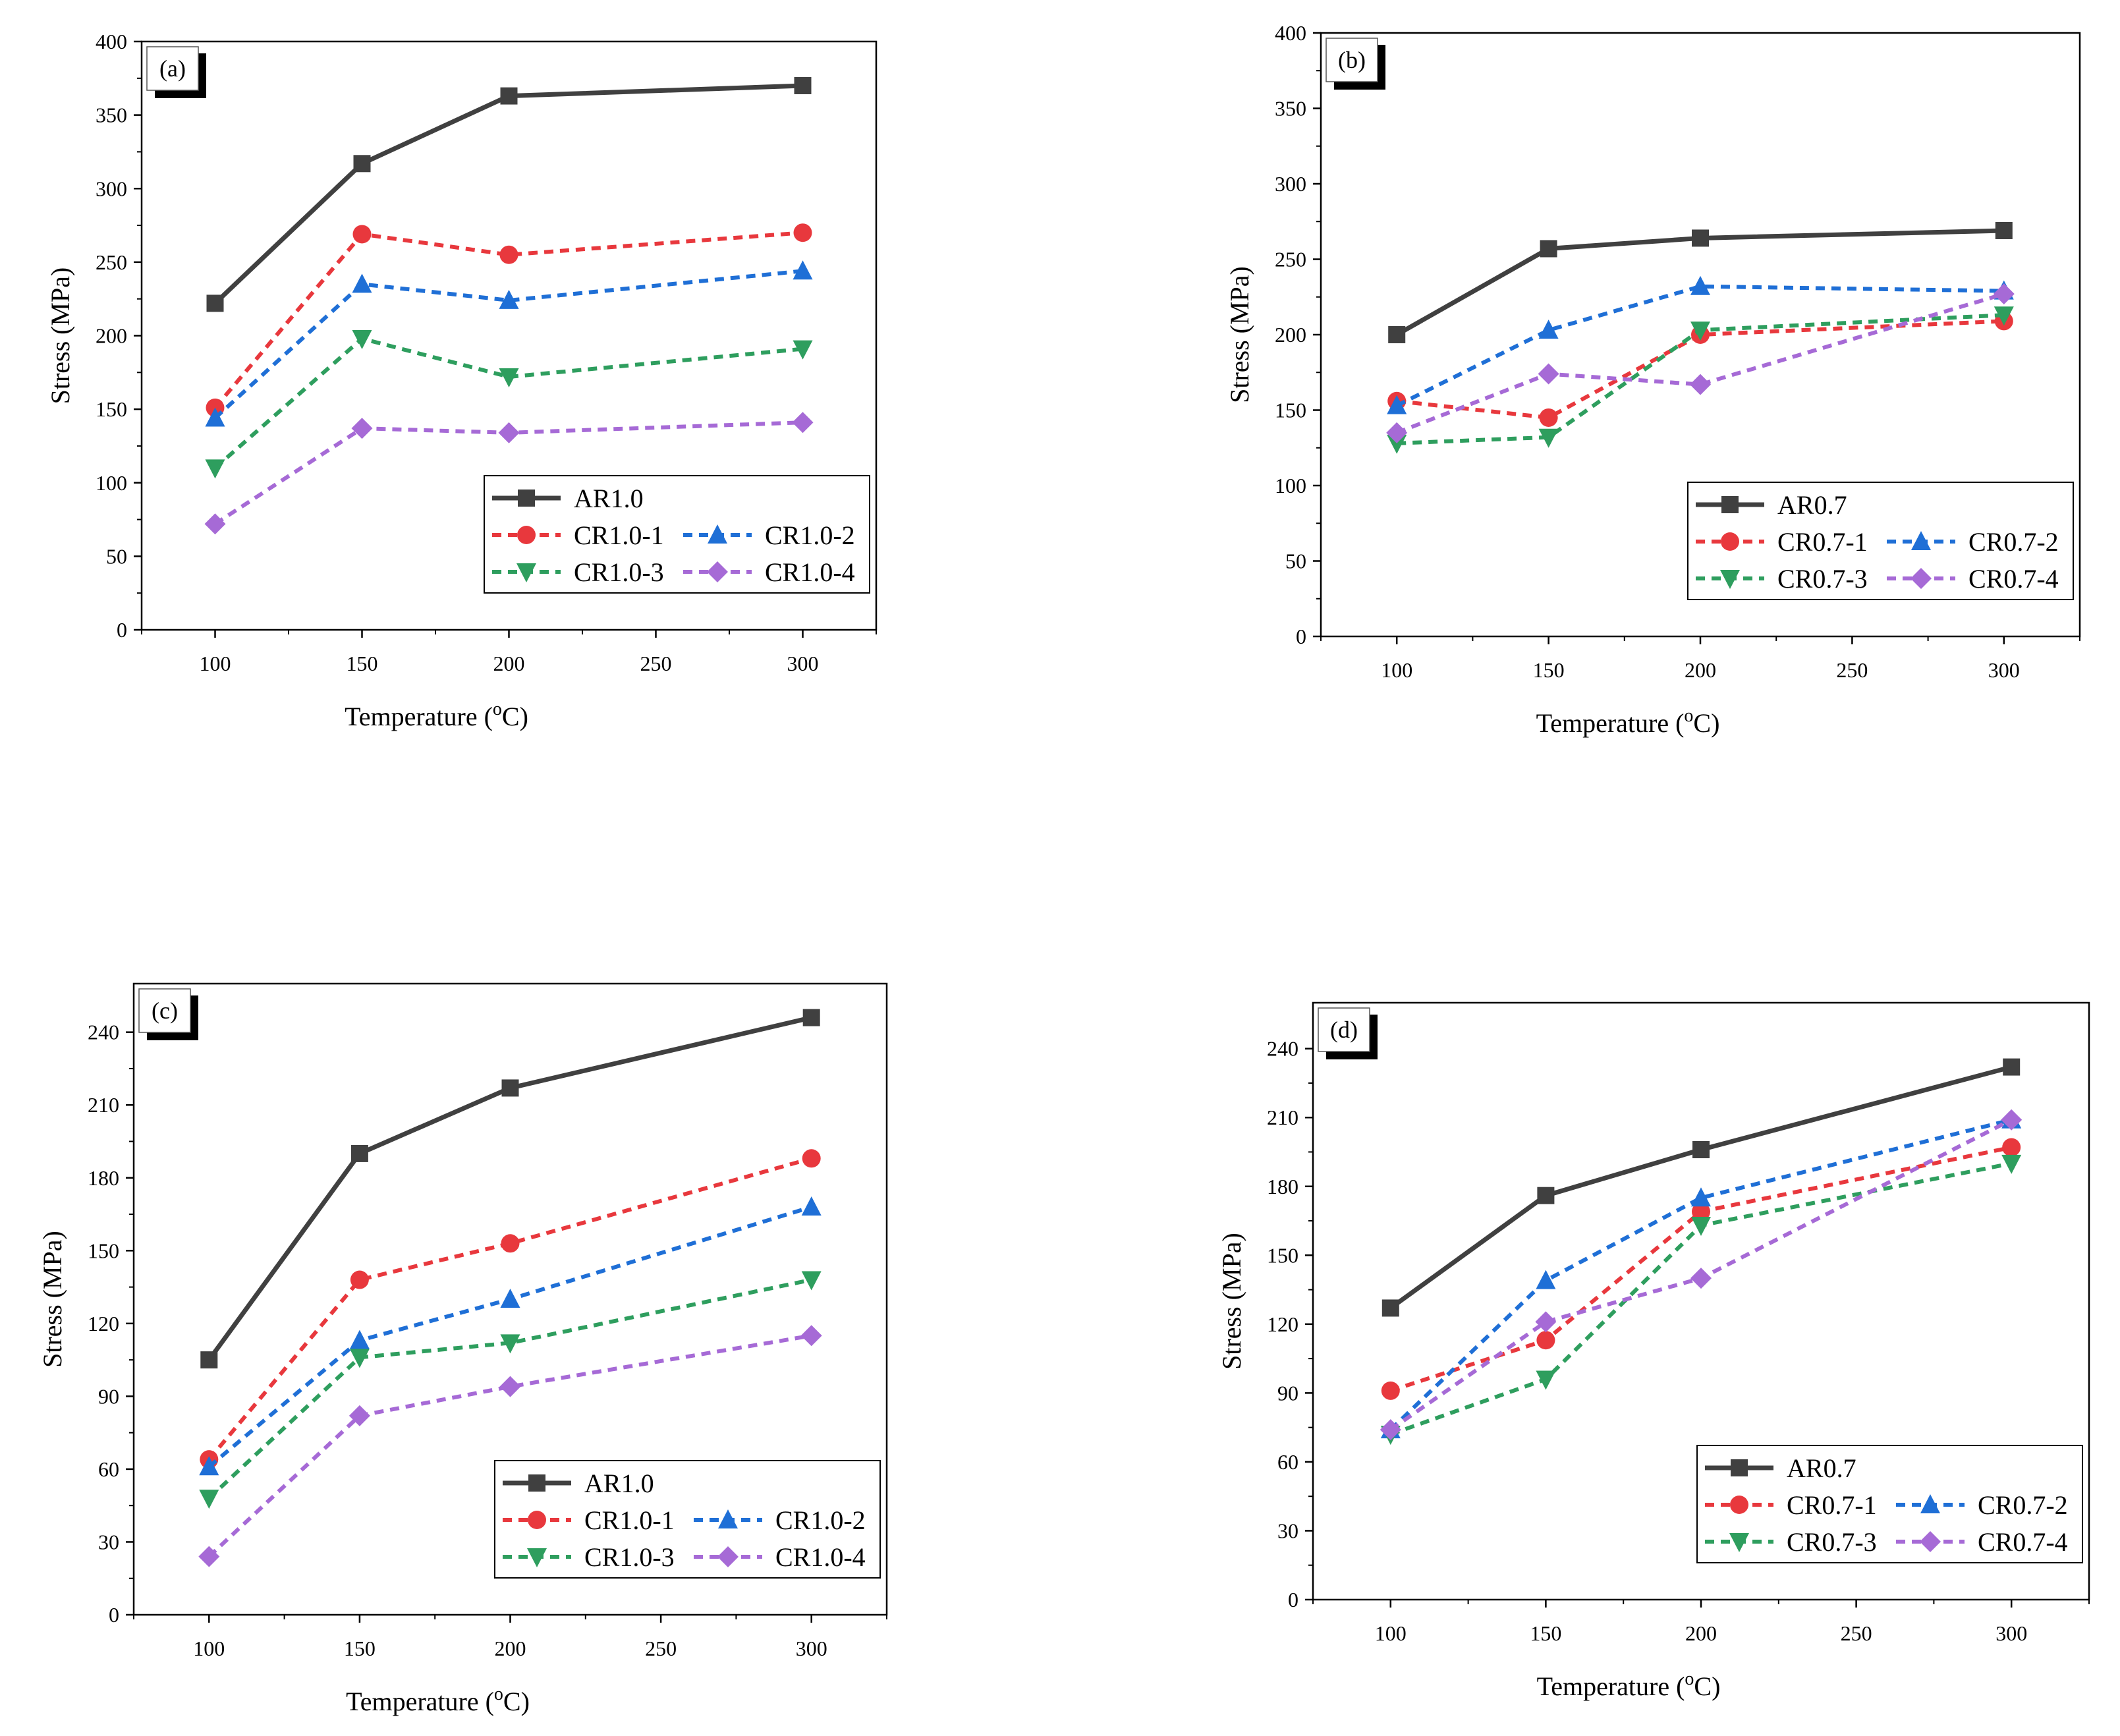 The height and width of the screenshot is (1736, 2120). What do you see at coordinates (1344, 1030) in the screenshot?
I see `panel-label-text: (d)` at bounding box center [1344, 1030].